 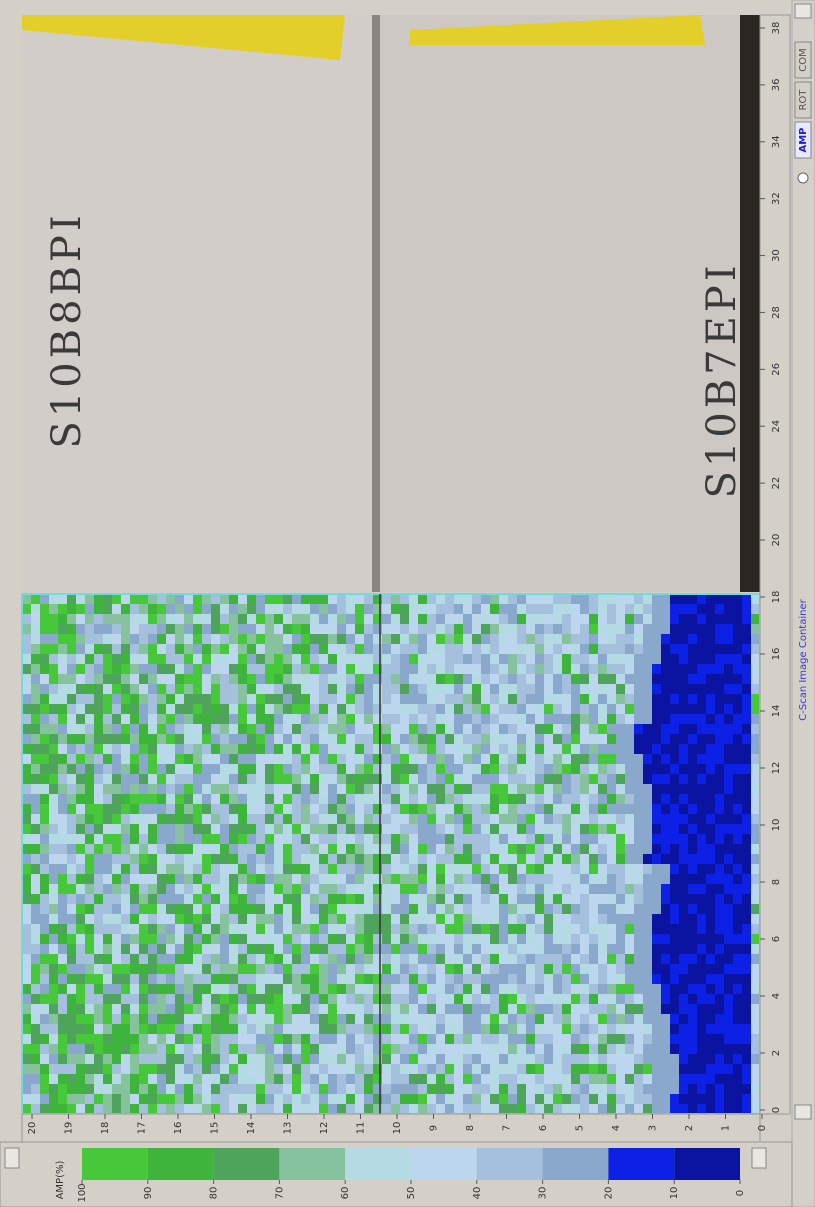 What do you see at coordinates (803, 178) in the screenshot?
I see `radio` at bounding box center [803, 178].